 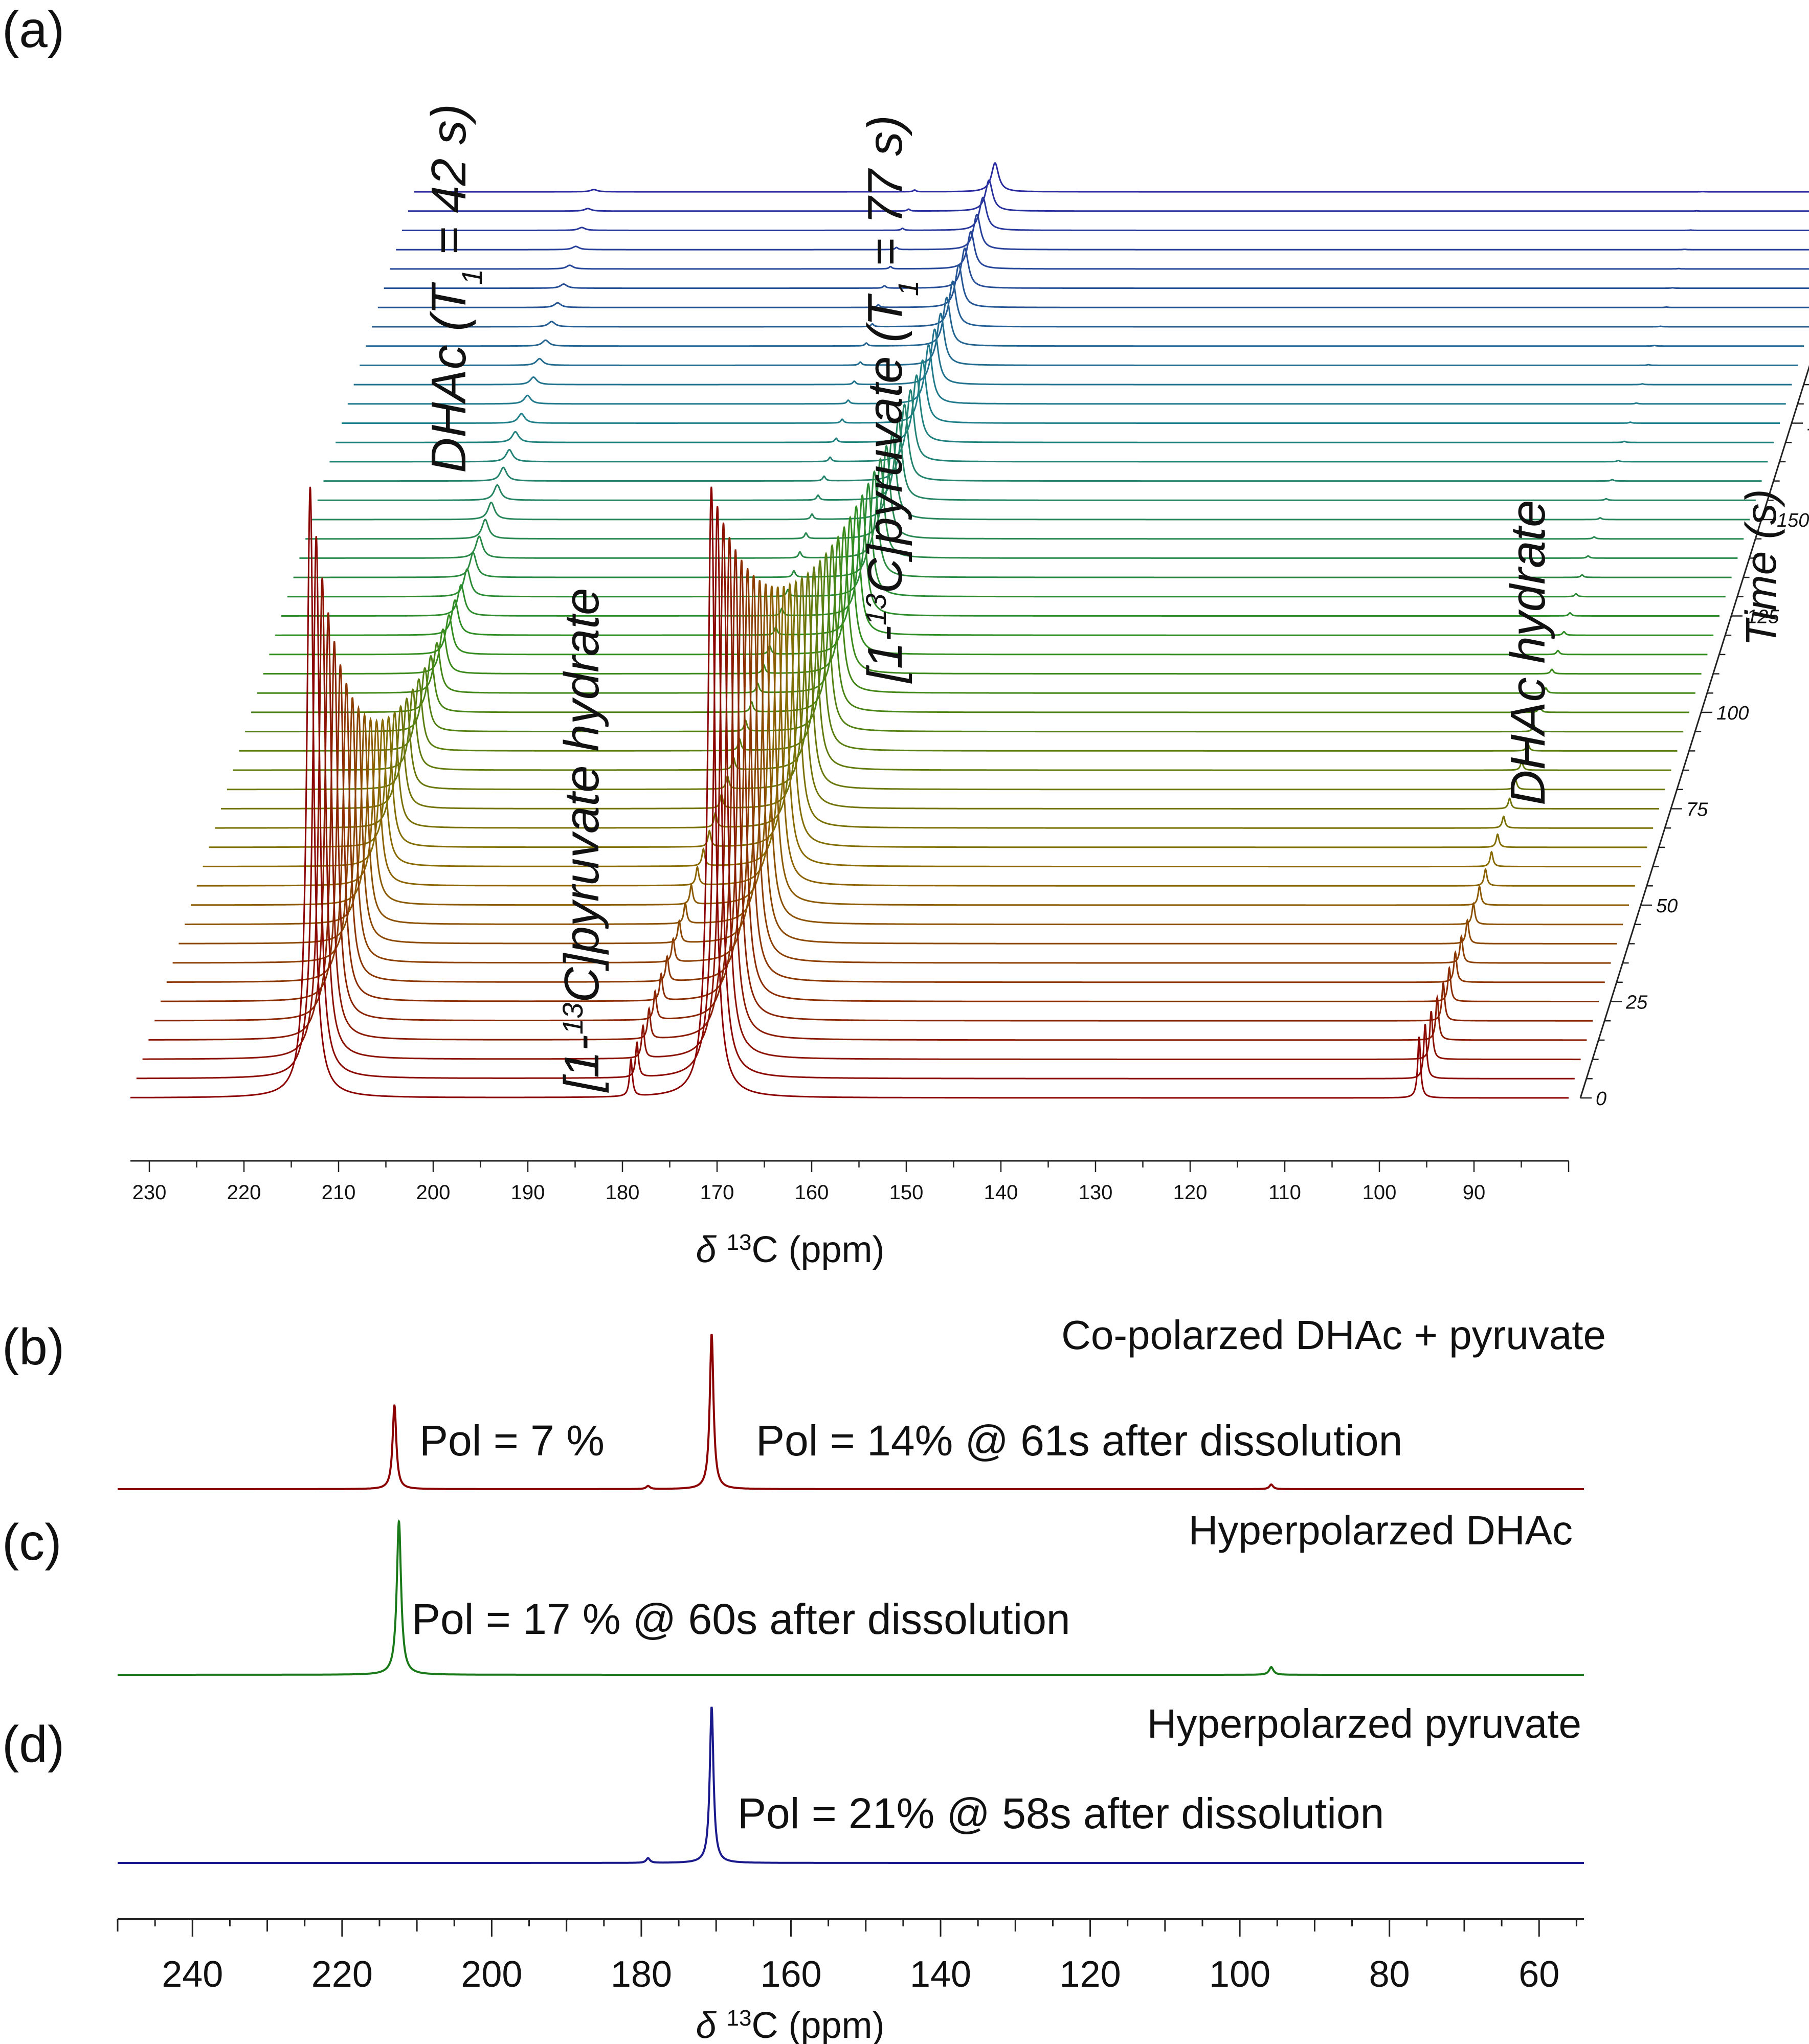 I want to click on waterfall-spectrum-225s, so click(x=1105, y=213).